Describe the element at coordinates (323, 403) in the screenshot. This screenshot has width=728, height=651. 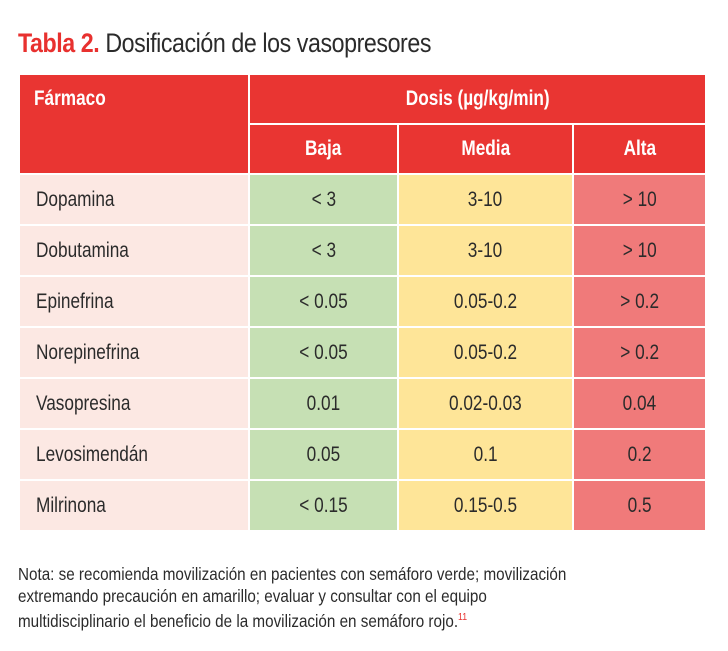
I see `low-dose-cell: 0.01` at that location.